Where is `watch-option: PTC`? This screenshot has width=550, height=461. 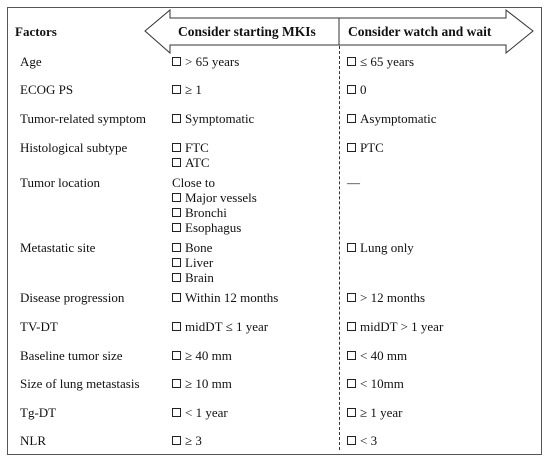 watch-option: PTC is located at coordinates (365, 147).